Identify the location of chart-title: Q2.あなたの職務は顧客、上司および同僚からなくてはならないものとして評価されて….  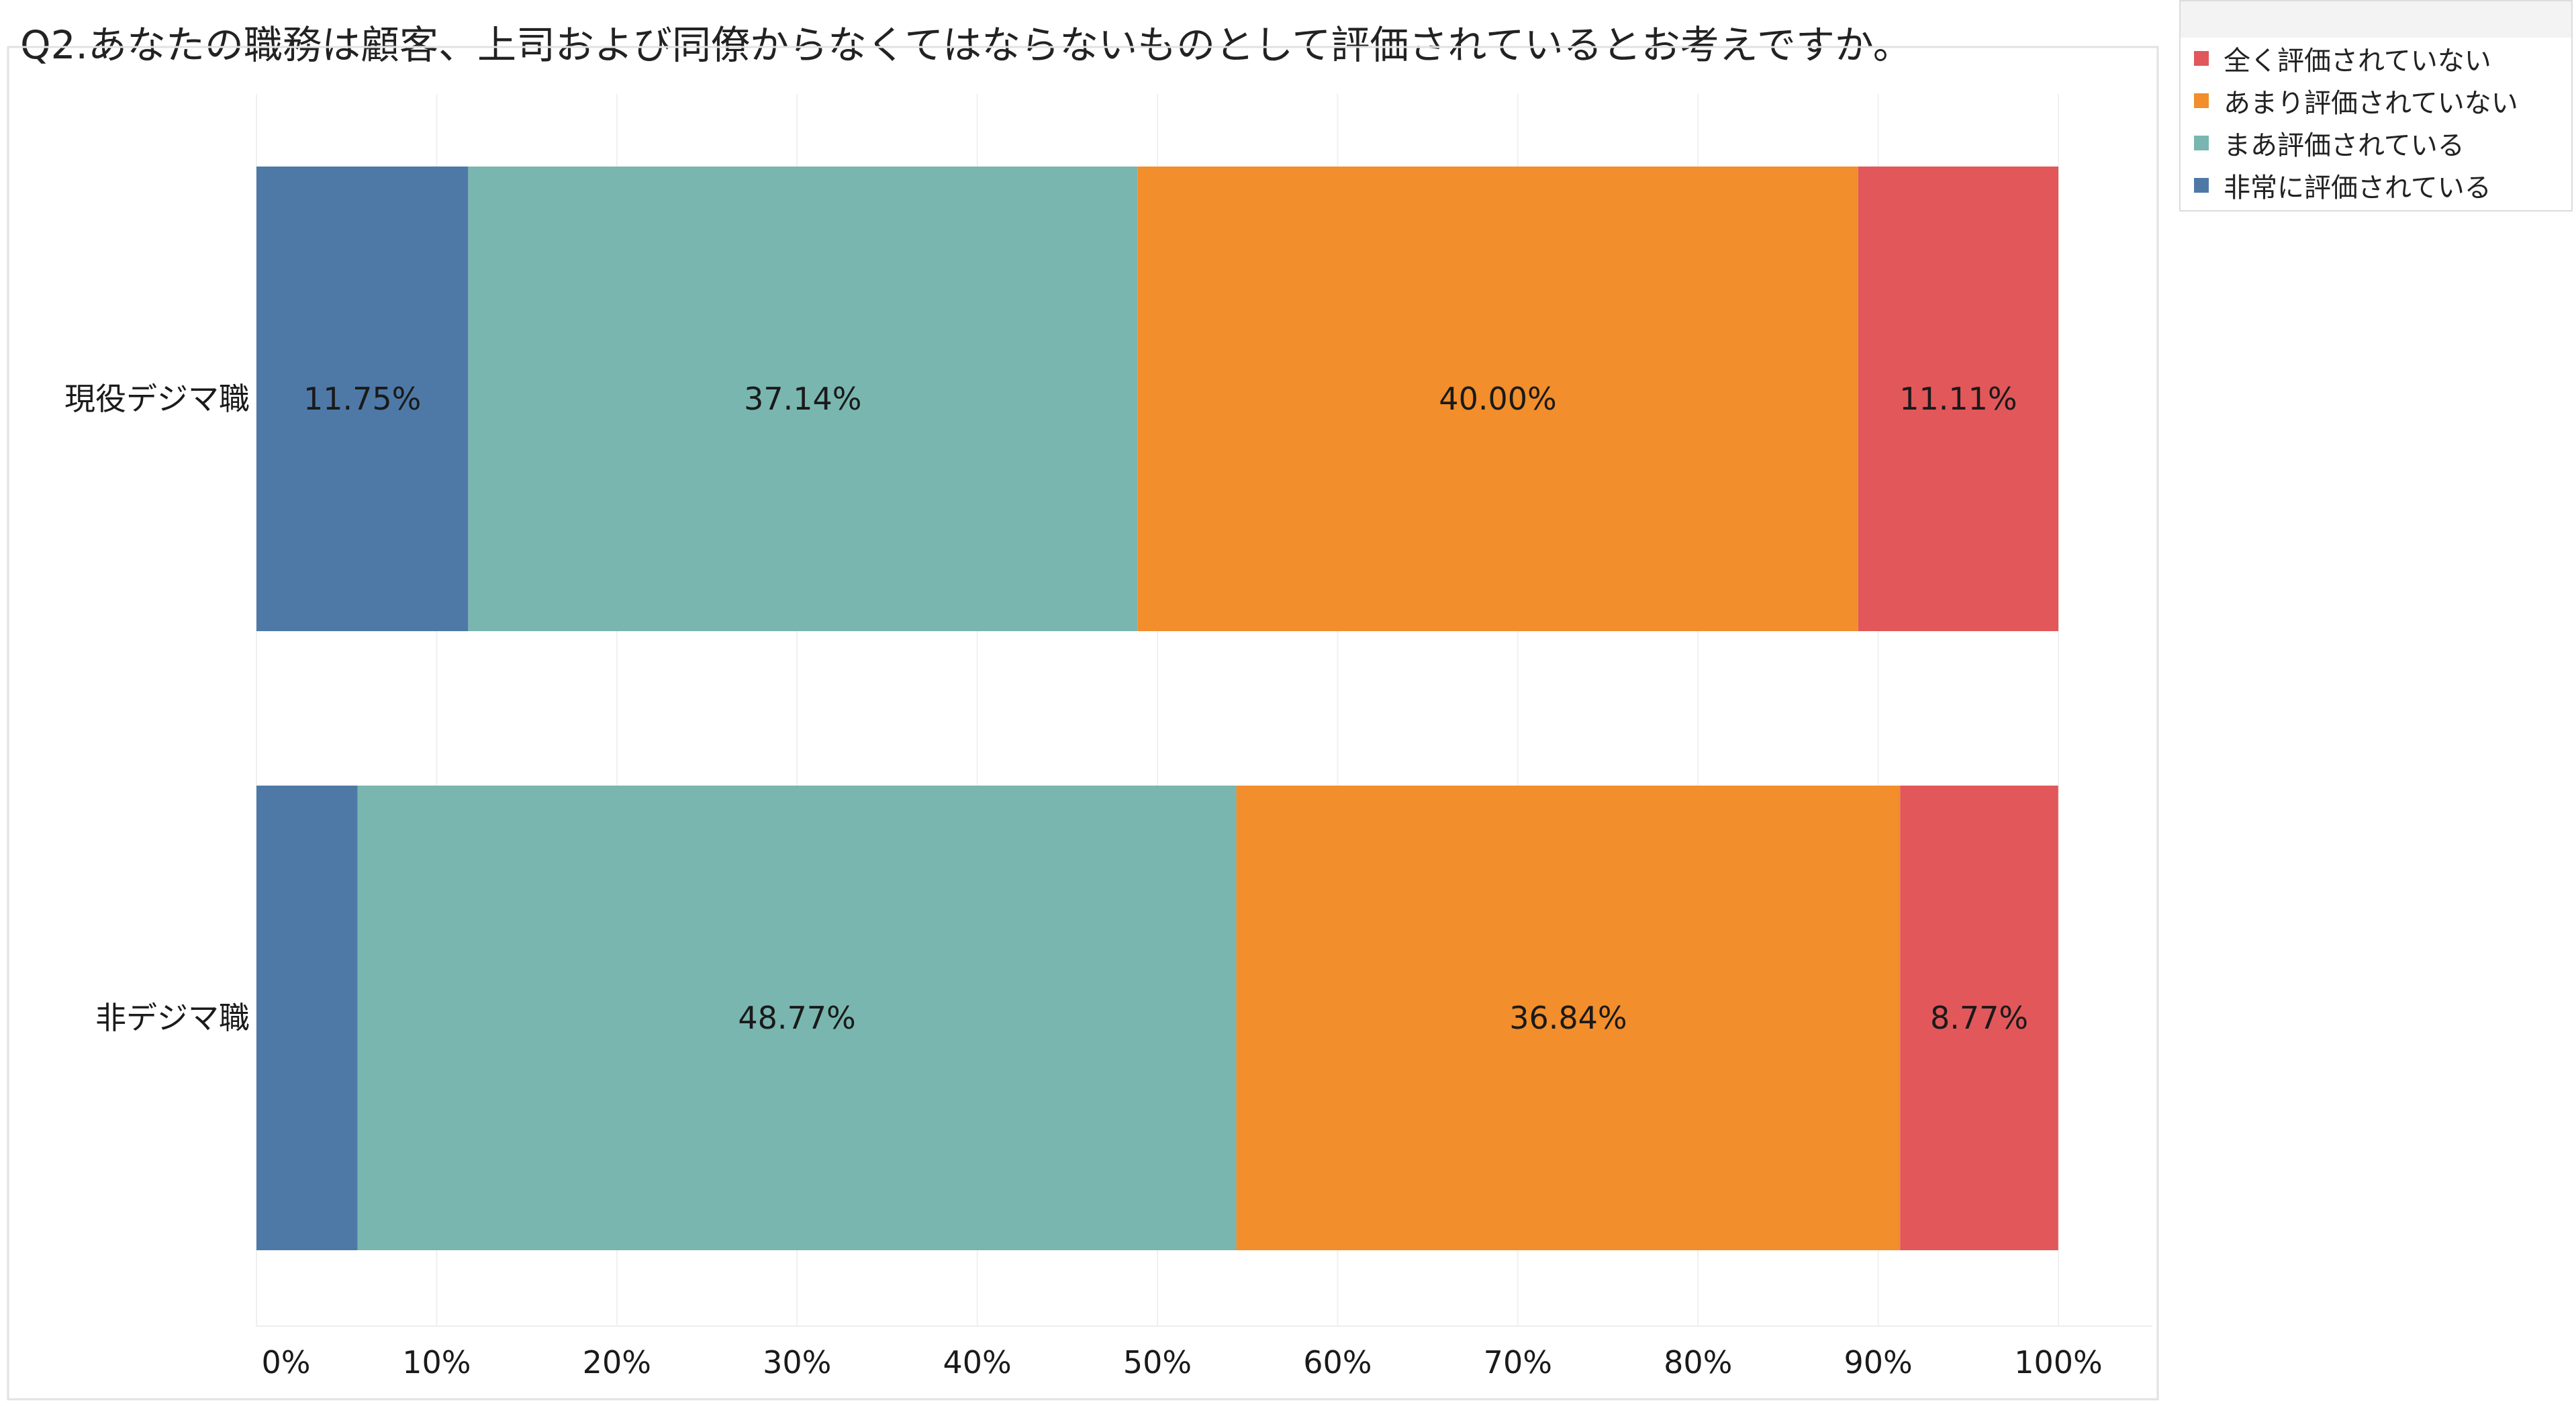
(966, 45).